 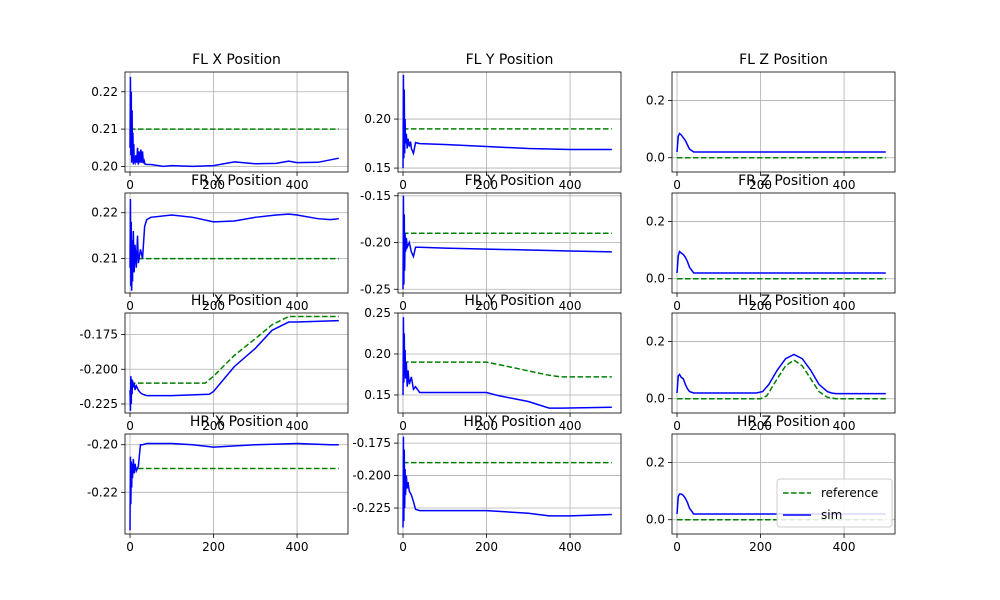 I want to click on subplot-title: FR X Position, so click(x=236, y=181).